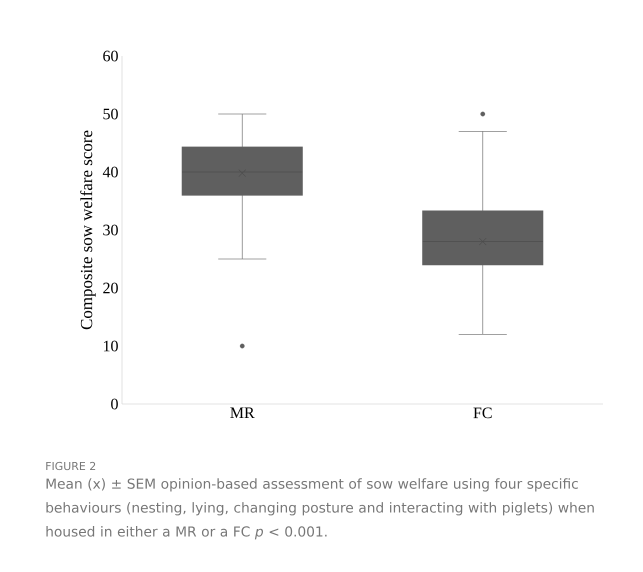  What do you see at coordinates (114, 404) in the screenshot?
I see `y-tick-label: 0` at bounding box center [114, 404].